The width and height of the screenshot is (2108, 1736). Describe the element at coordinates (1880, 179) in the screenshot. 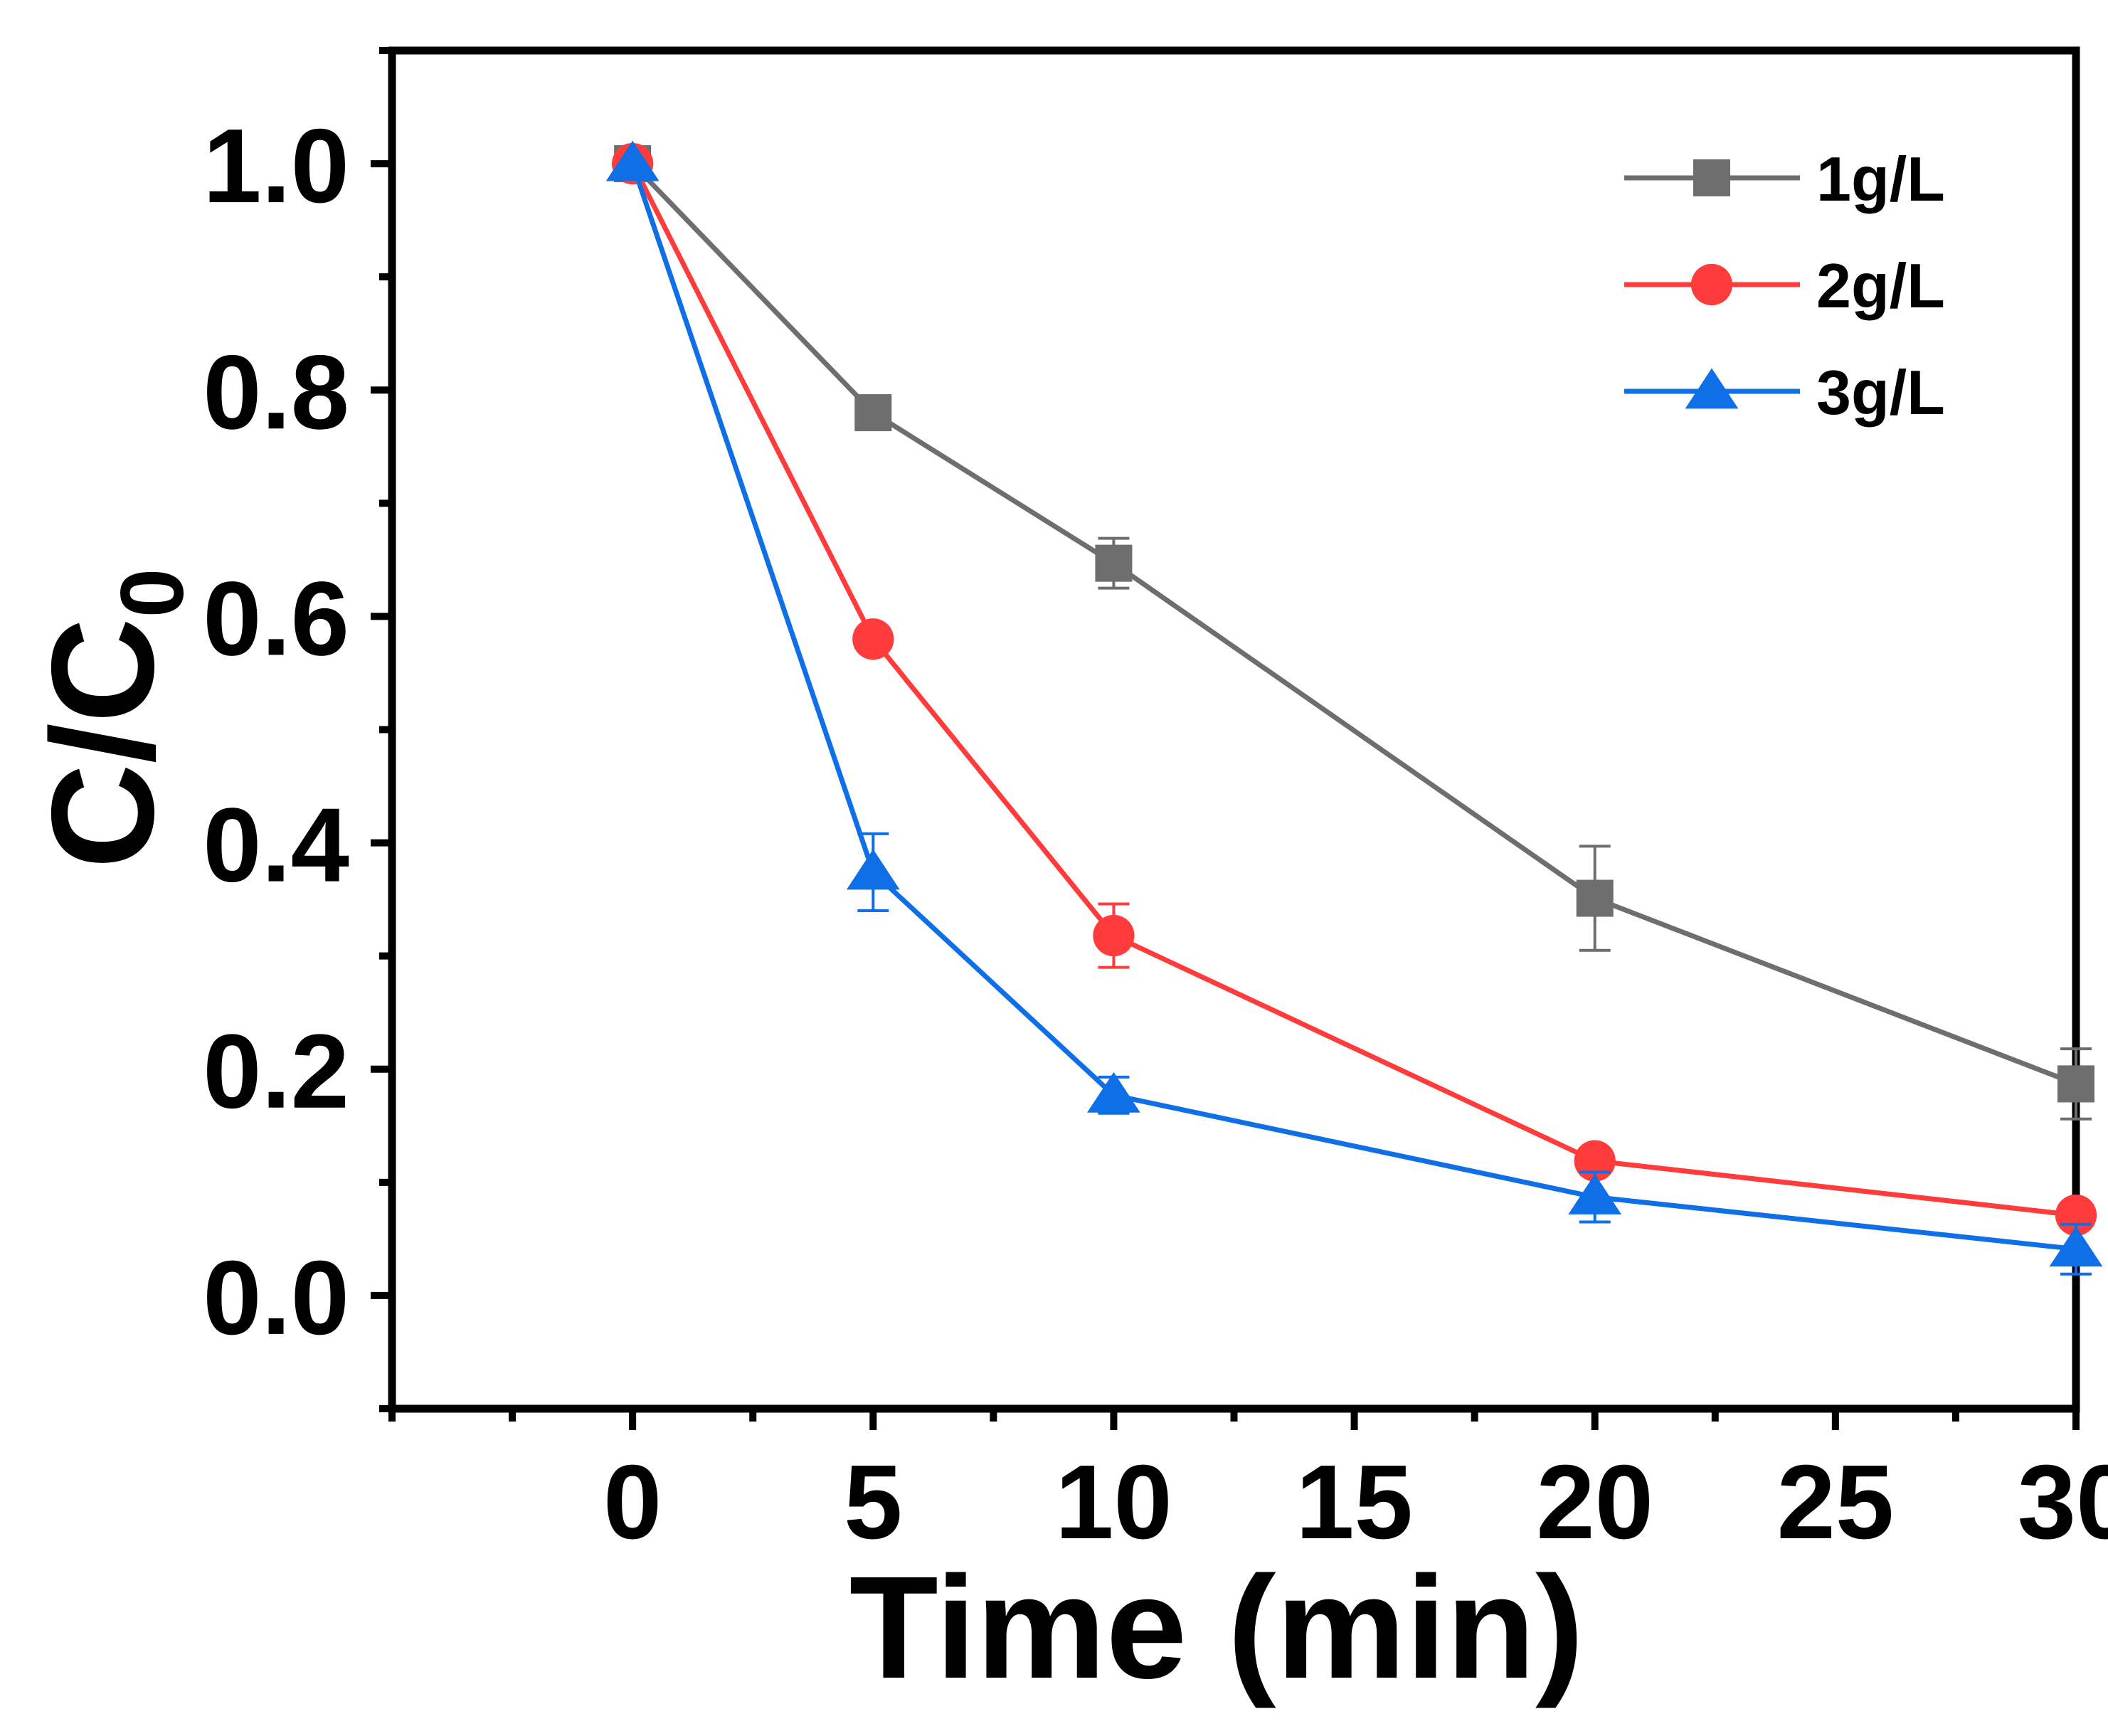

I see `legend-label: 1g/L` at that location.